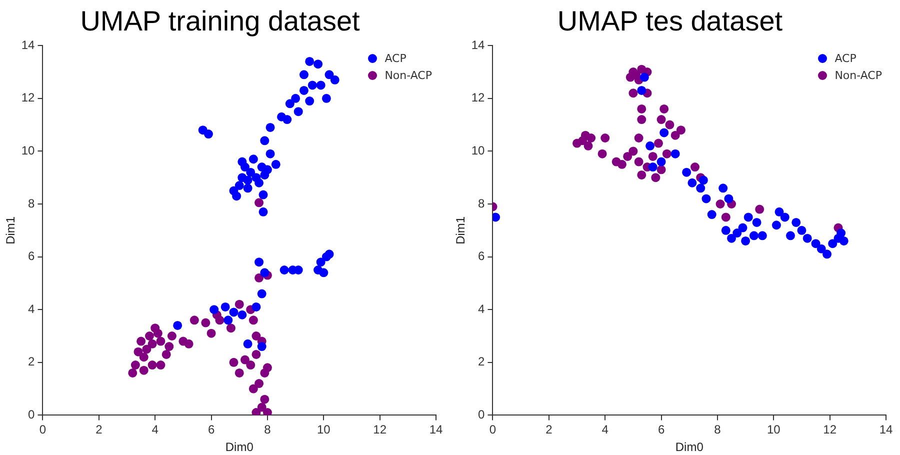 The width and height of the screenshot is (900, 455). What do you see at coordinates (32, 256) in the screenshot?
I see `y-tick-label: 6` at bounding box center [32, 256].